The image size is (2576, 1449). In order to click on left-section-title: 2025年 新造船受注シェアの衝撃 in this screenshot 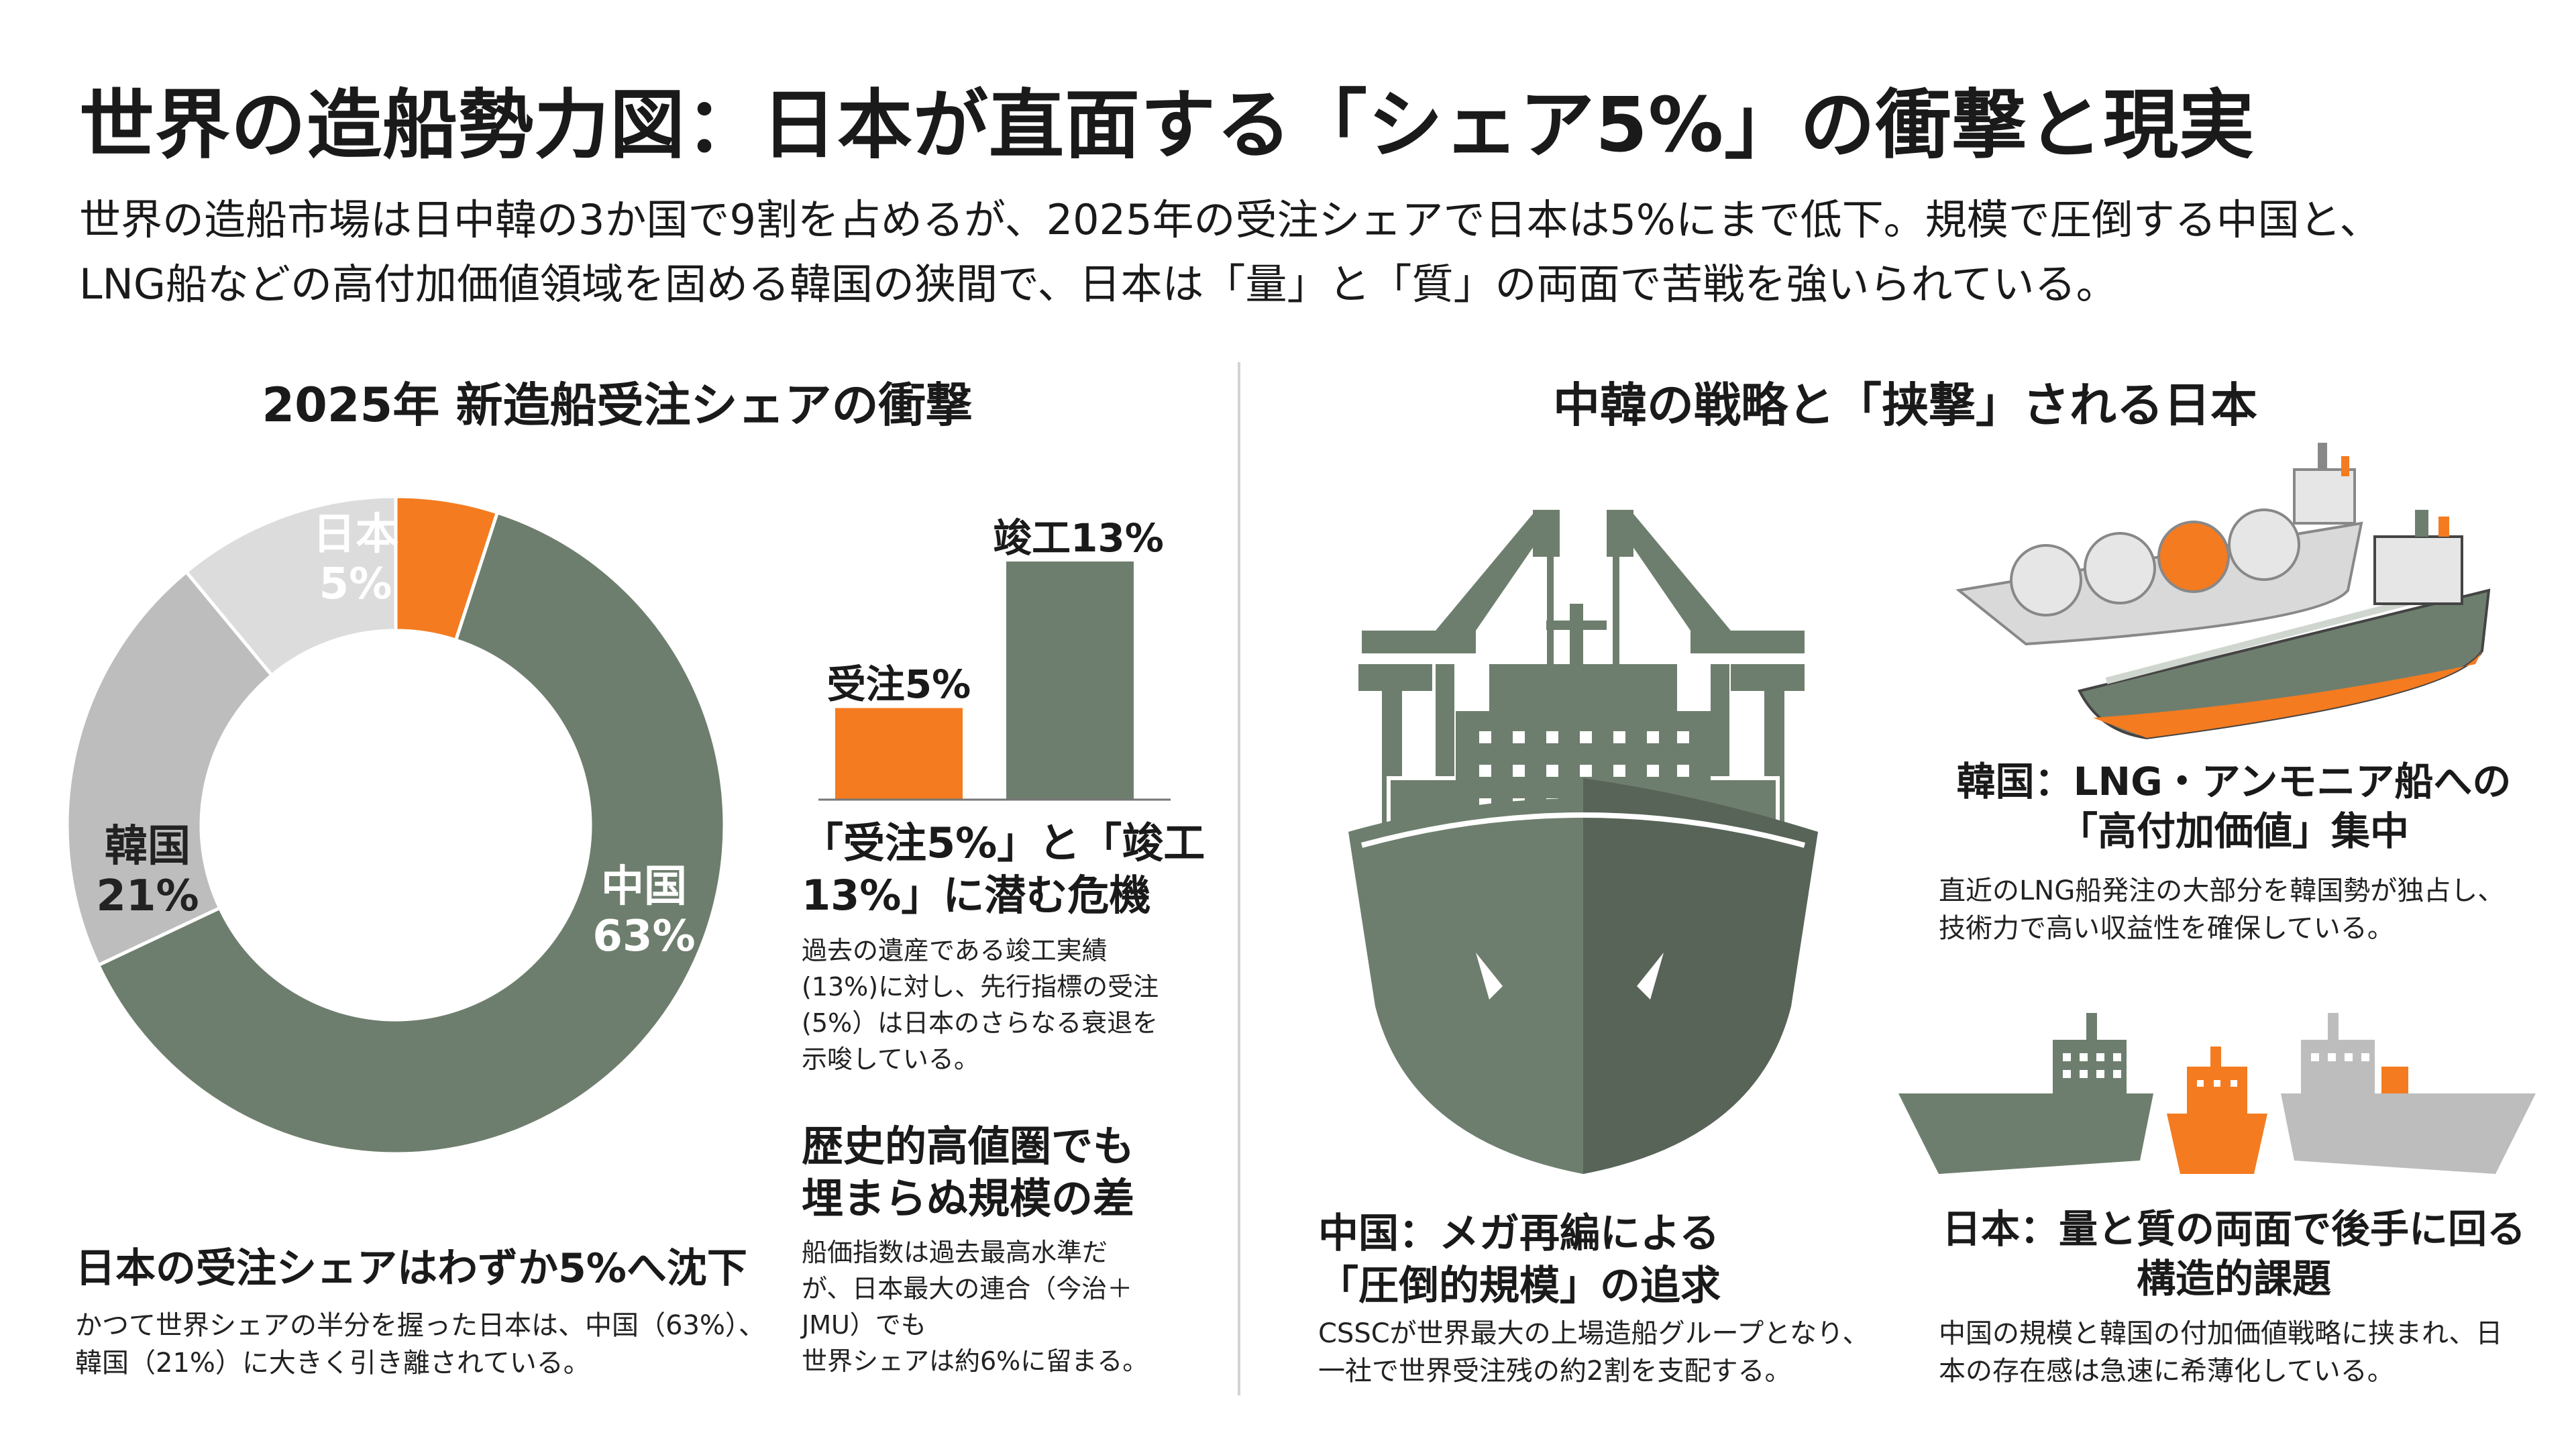, I will do `click(617, 405)`.